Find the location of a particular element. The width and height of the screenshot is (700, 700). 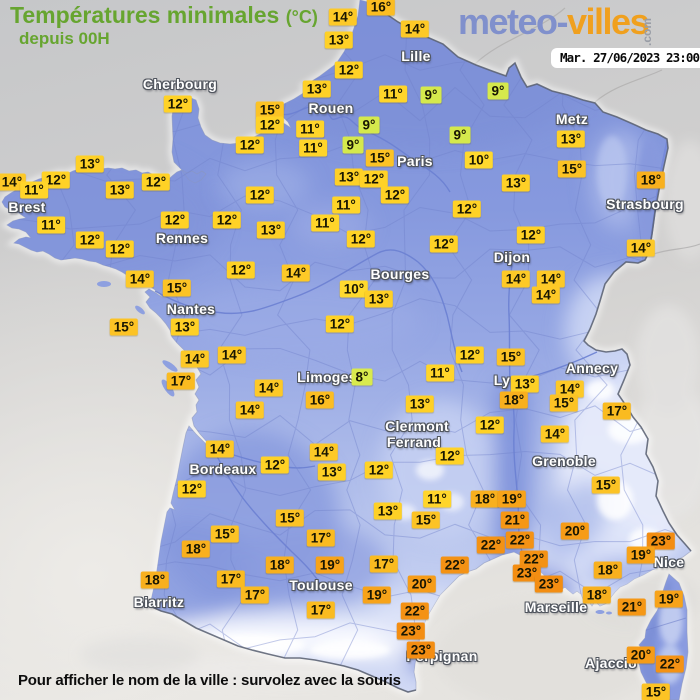

site-logo: meteo-villes .com is located at coordinates (556, 23).